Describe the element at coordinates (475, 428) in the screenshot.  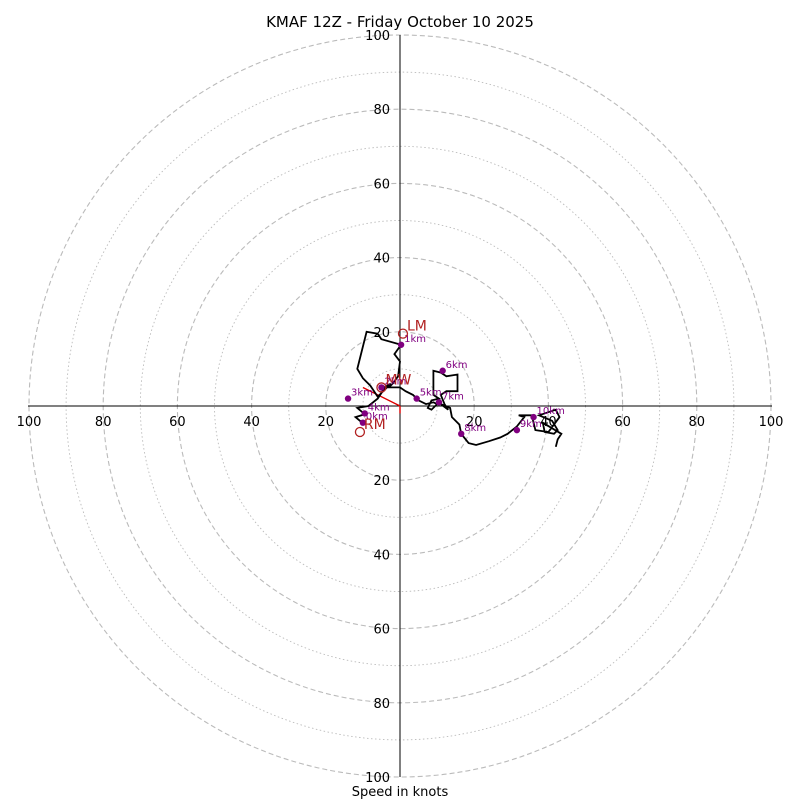
I see `height-marker-label: 8km` at that location.